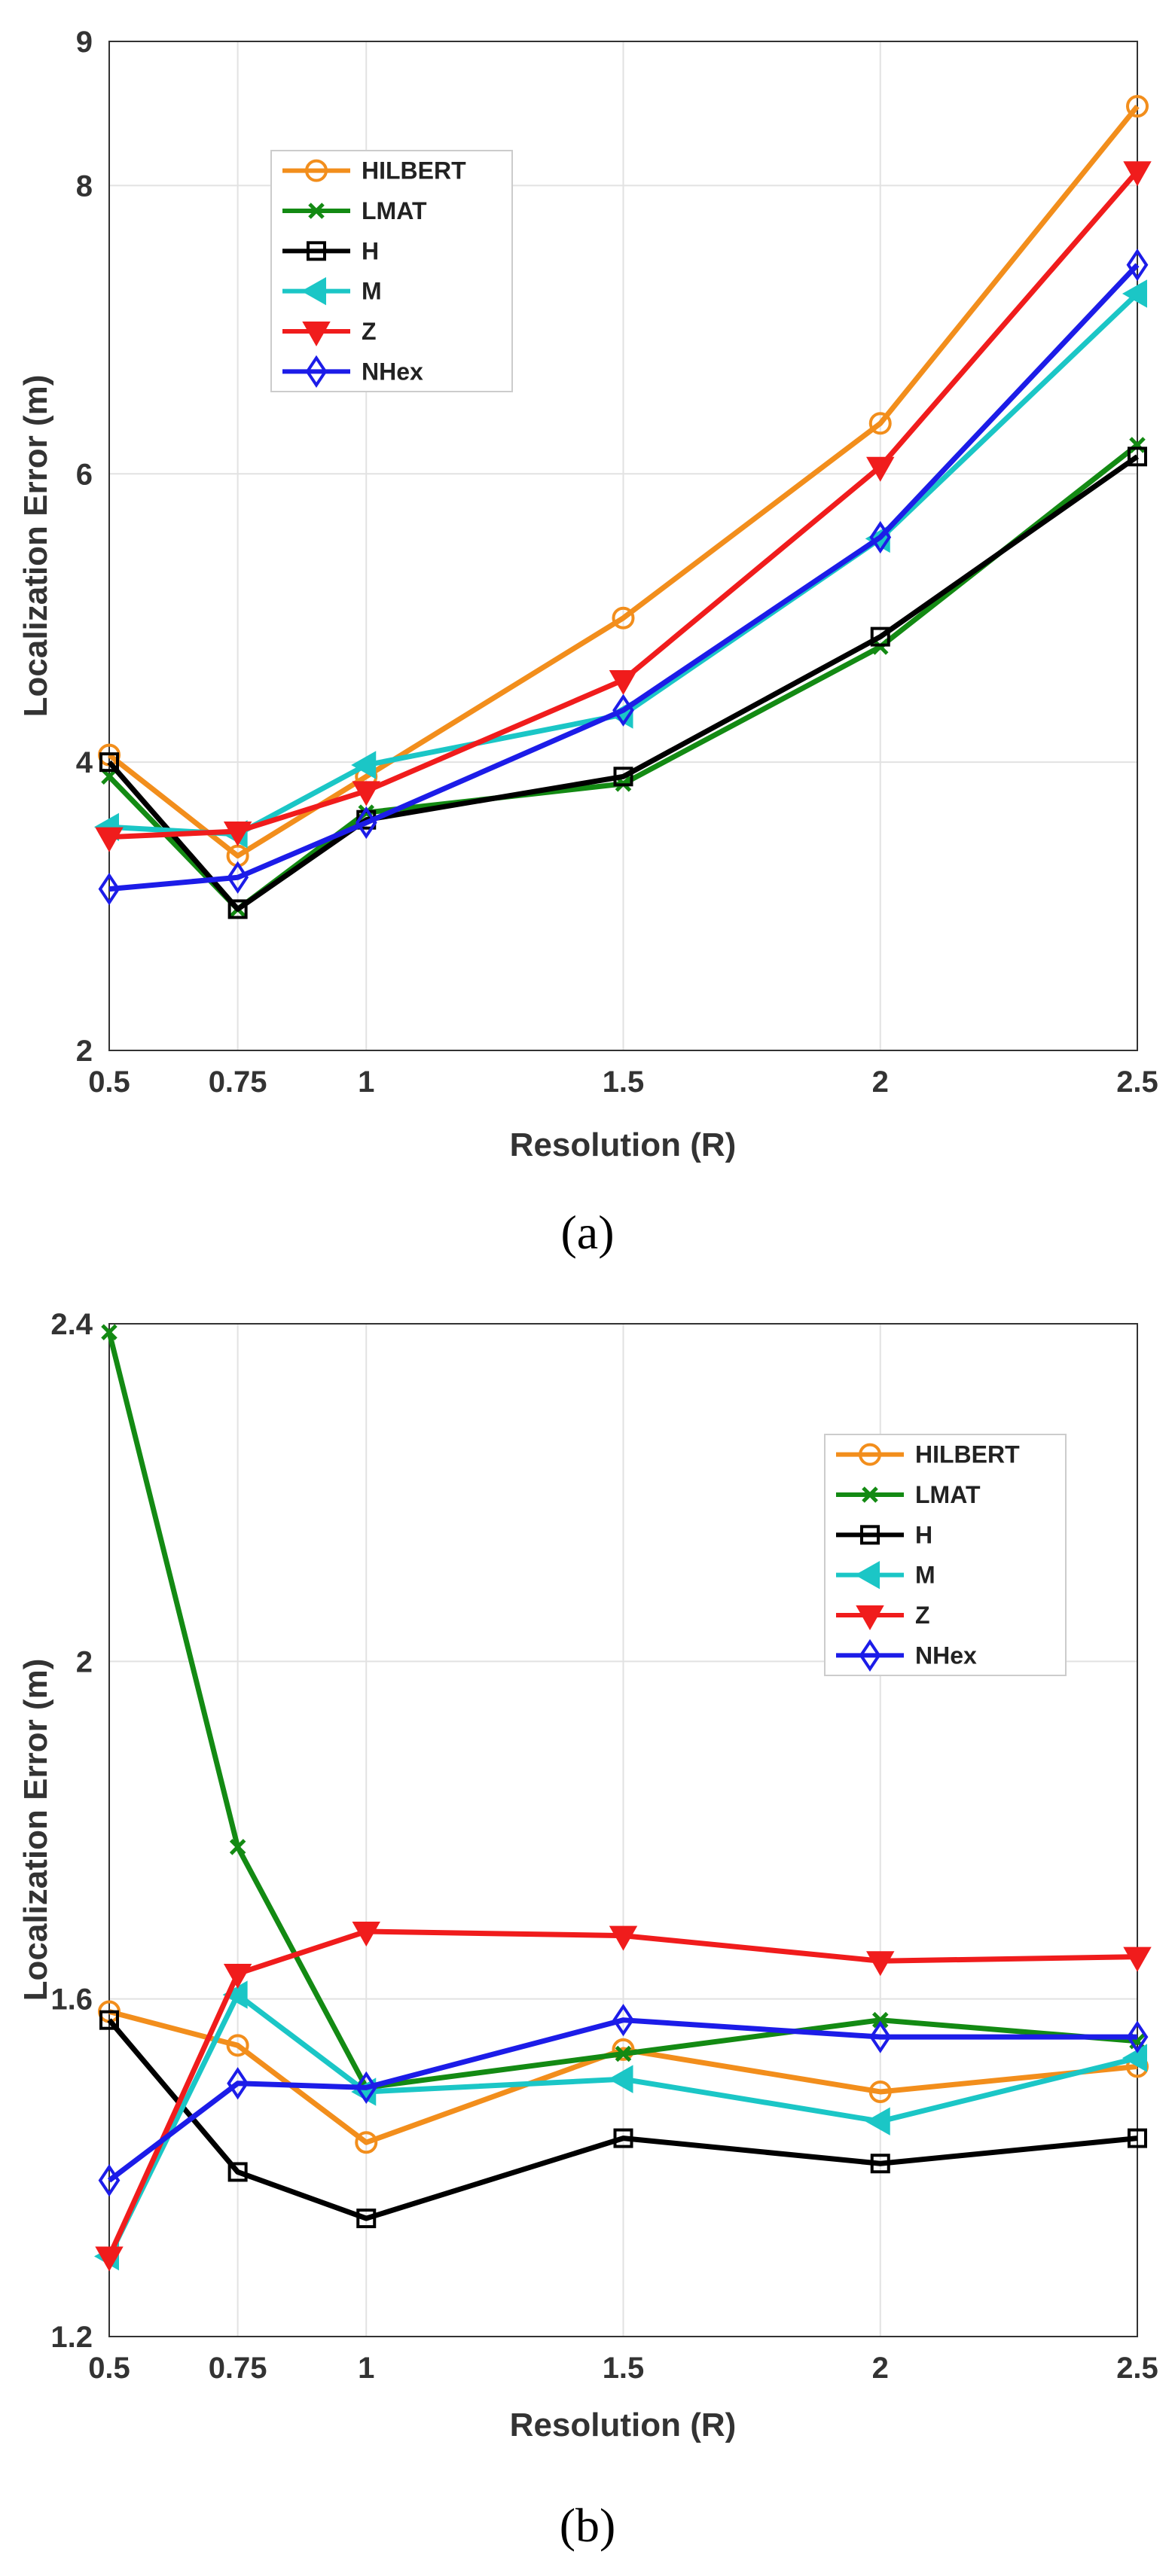 Image resolution: width=1175 pixels, height=2576 pixels. Describe the element at coordinates (369, 331) in the screenshot. I see `legend-label: Z` at that location.